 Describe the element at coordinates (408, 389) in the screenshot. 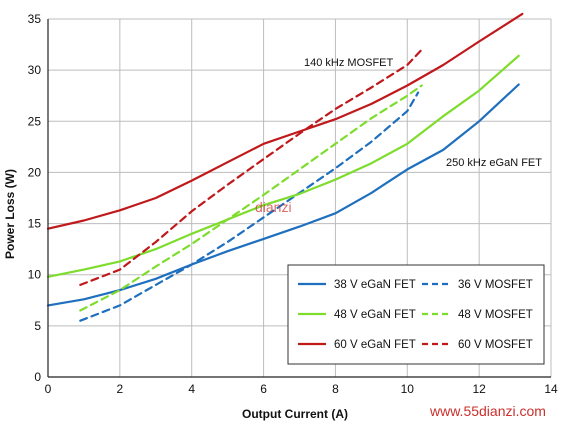

I see `x-tick-label: 10` at that location.